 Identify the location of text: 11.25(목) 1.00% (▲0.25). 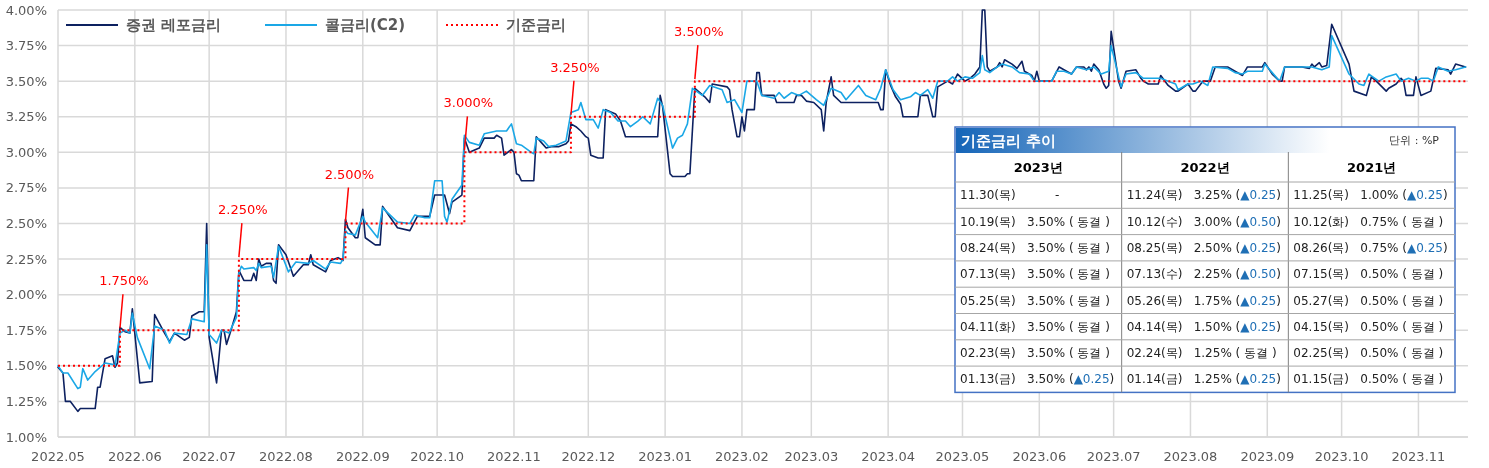
(1370, 195).